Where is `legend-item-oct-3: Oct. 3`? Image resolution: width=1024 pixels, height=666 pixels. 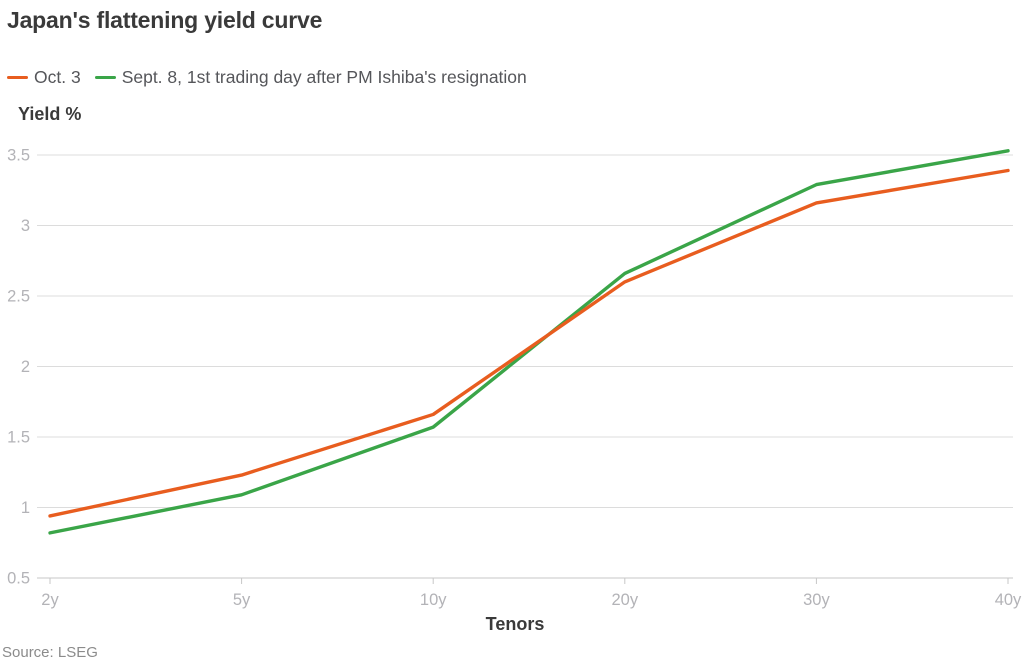
legend-item-oct-3: Oct. 3 is located at coordinates (44, 77).